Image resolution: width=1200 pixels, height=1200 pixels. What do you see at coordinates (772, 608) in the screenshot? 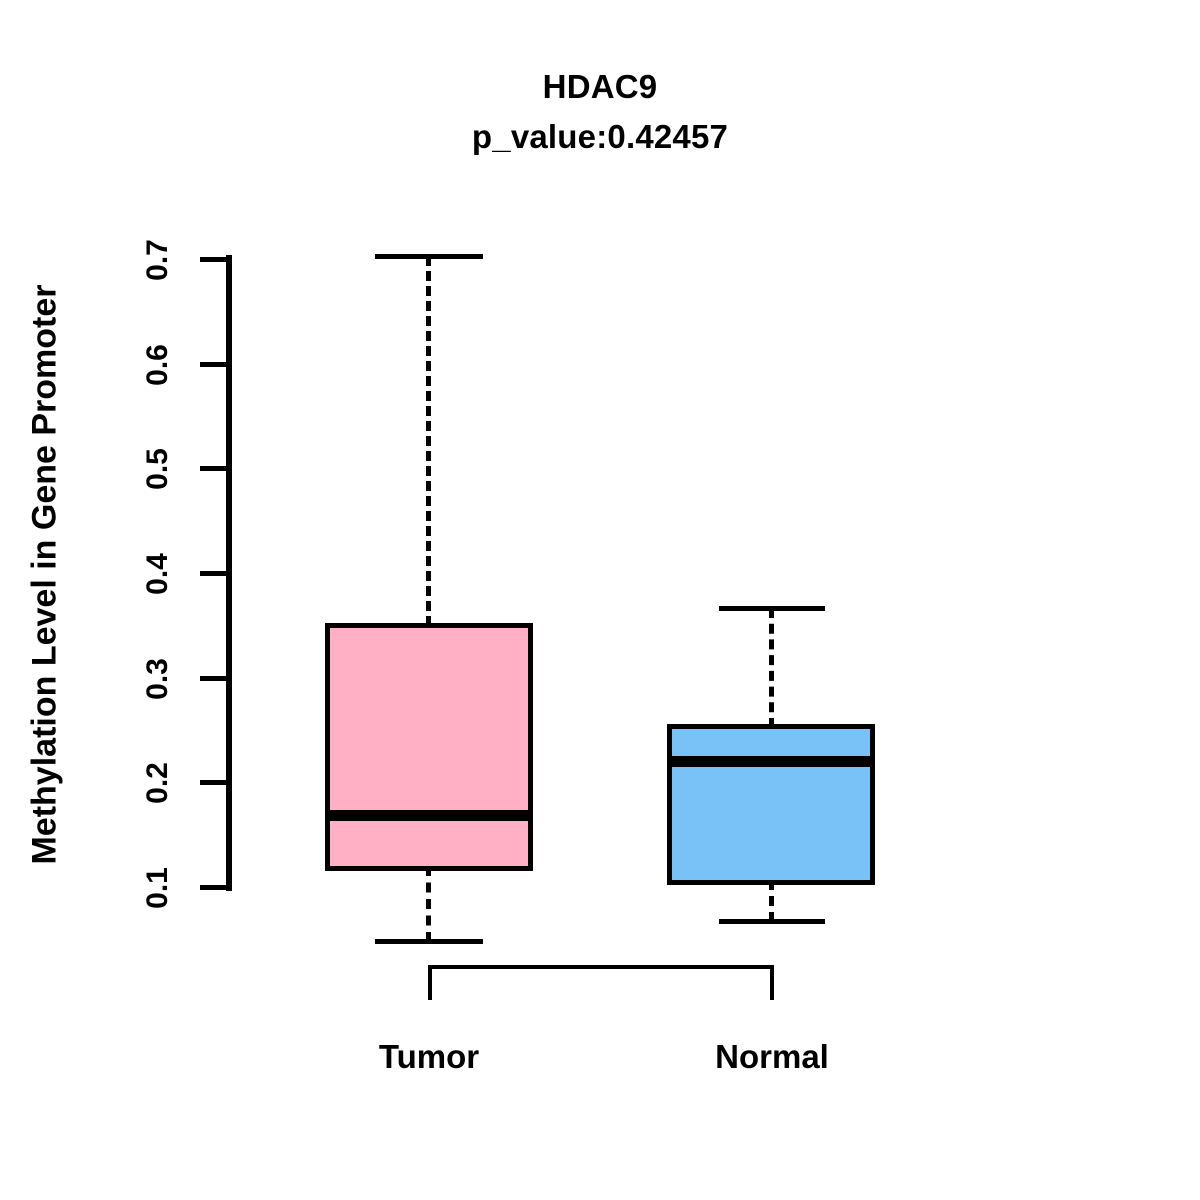
I see `normal-whisker-cap-upper` at bounding box center [772, 608].